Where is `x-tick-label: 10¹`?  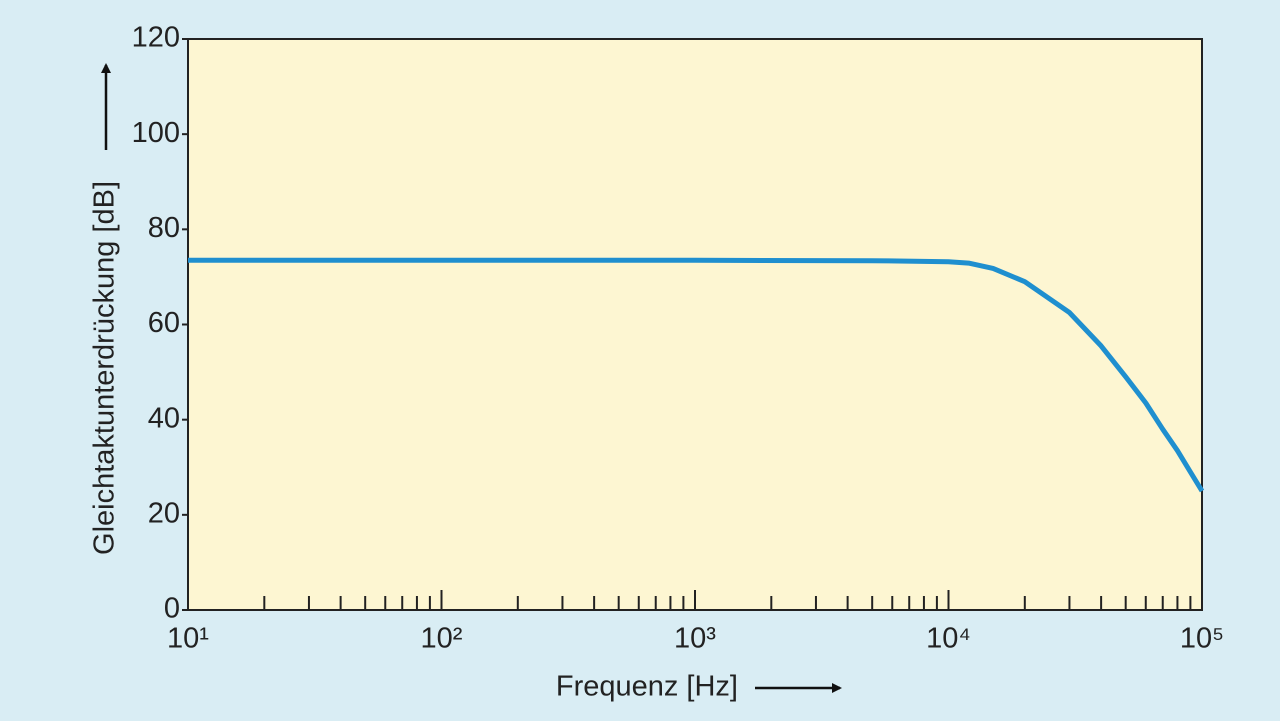
x-tick-label: 10¹ is located at coordinates (188, 639).